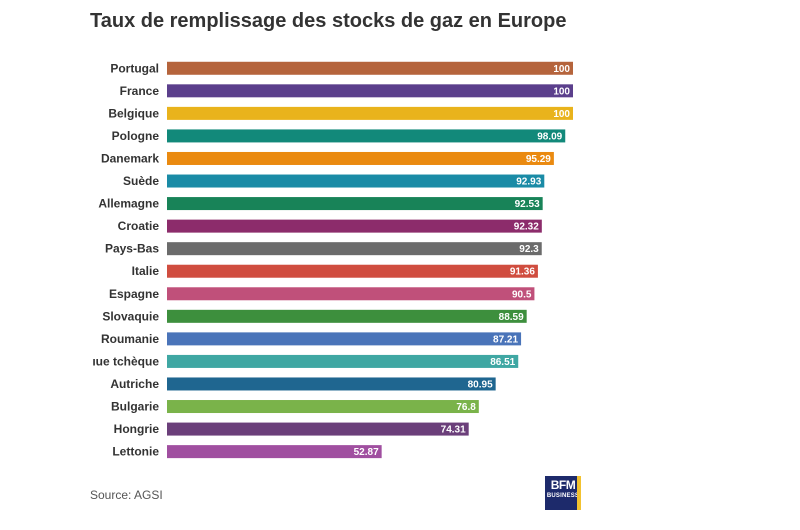 This screenshot has width=800, height=530. Describe the element at coordinates (538, 159) in the screenshot. I see `value-label: 95.29` at that location.